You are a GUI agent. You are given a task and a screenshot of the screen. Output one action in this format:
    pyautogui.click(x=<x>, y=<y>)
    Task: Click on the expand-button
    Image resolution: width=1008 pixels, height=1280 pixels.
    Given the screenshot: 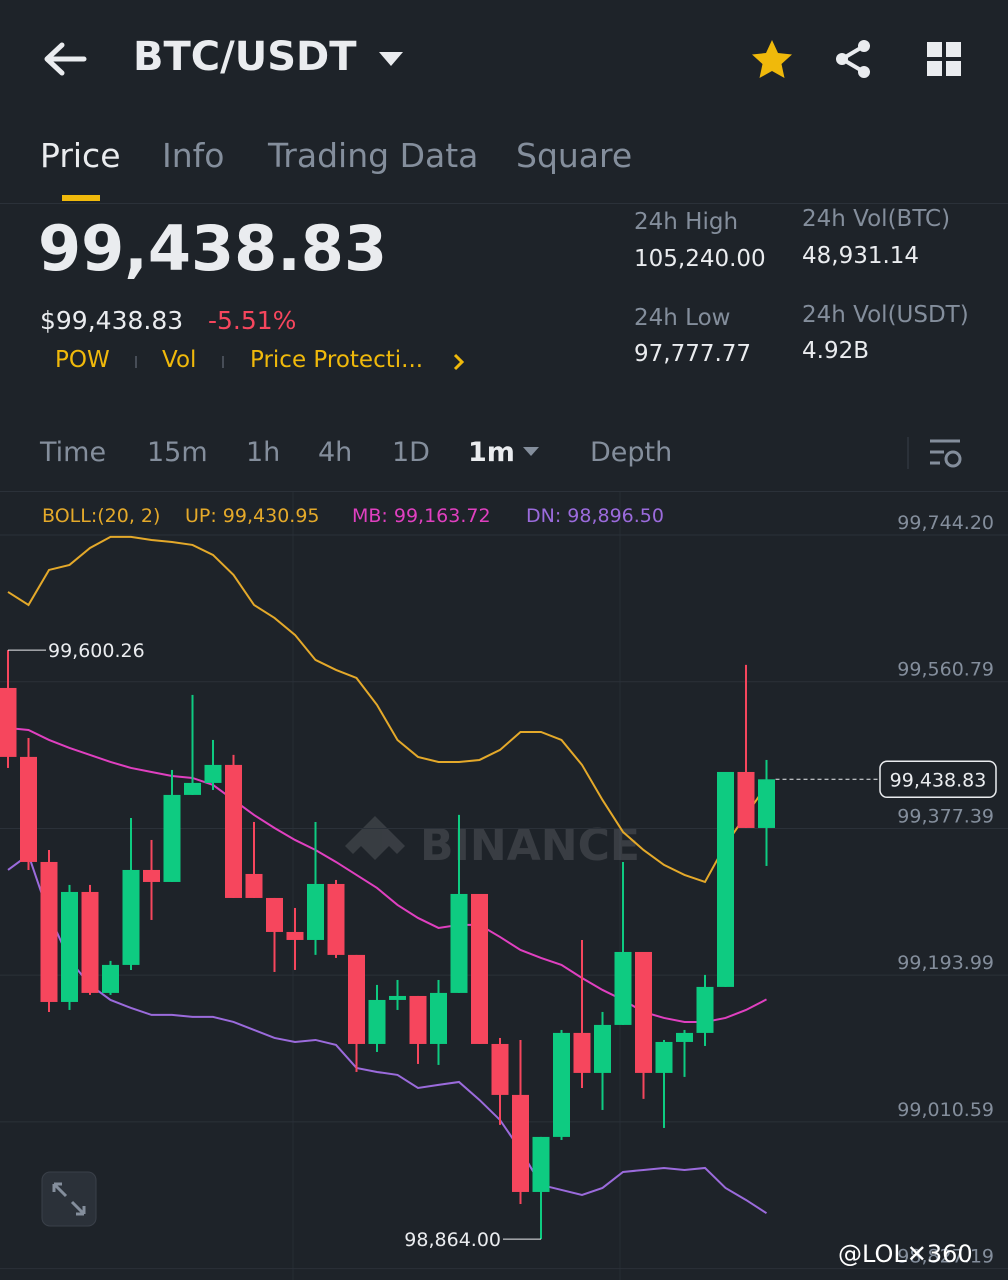 What is the action you would take?
    pyautogui.click(x=69, y=1199)
    